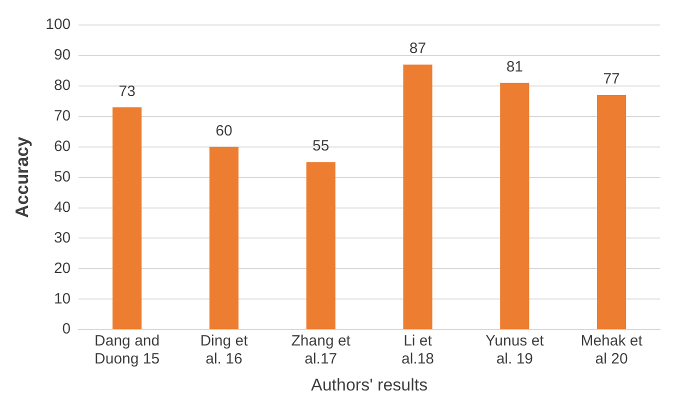  Describe the element at coordinates (321, 146) in the screenshot. I see `data-label: 55` at that location.